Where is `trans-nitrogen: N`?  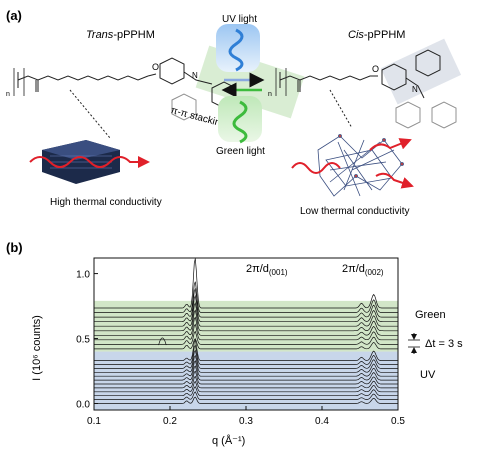 trans-nitrogen: N is located at coordinates (195, 75).